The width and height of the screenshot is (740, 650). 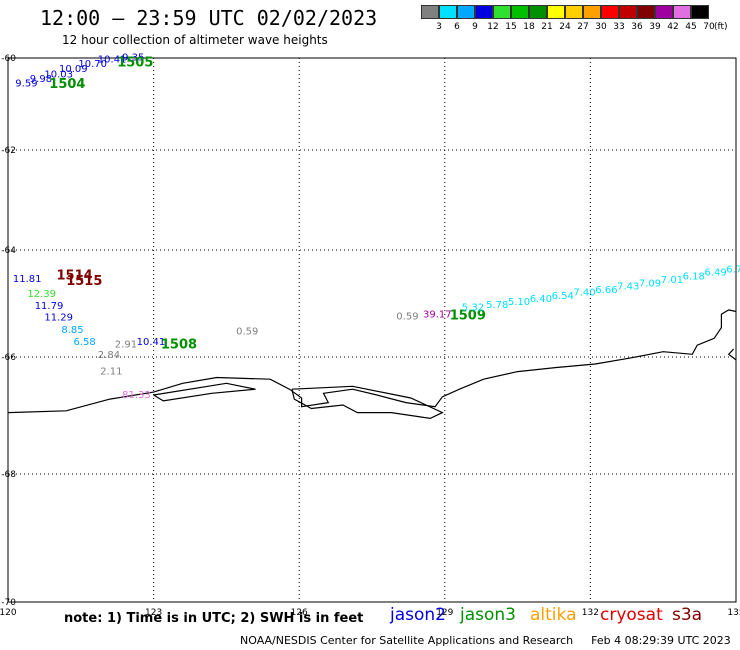 I want to click on legend-tick-label: 36, so click(x=637, y=27).